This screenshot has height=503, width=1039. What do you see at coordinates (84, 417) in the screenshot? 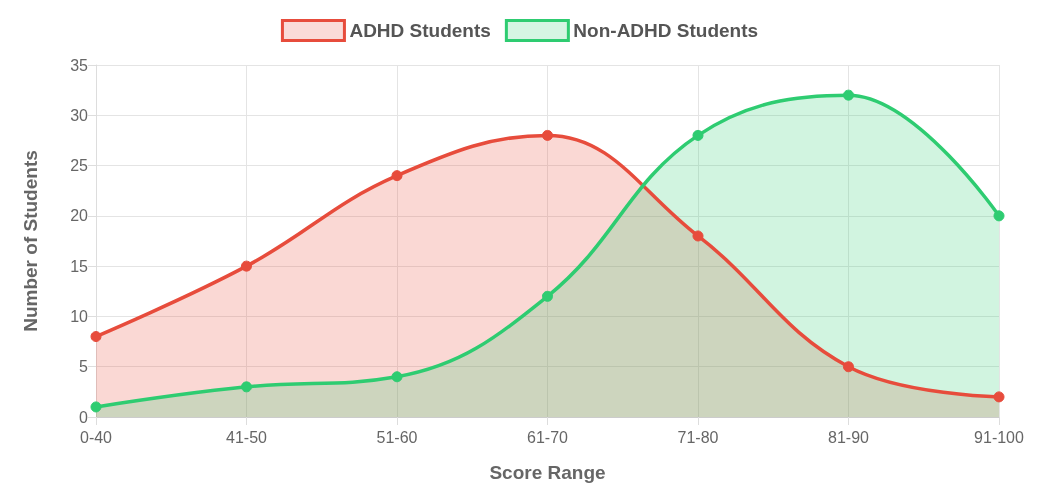
I see `y-tick-label: 0` at bounding box center [84, 417].